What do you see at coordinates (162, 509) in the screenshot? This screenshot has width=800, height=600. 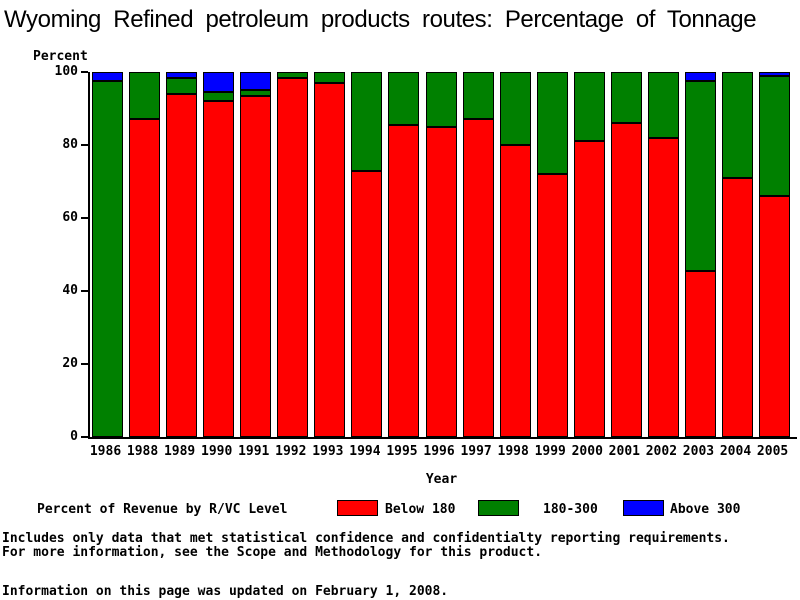 I see `legend-title: Percent of Revenue by R/VC Level` at bounding box center [162, 509].